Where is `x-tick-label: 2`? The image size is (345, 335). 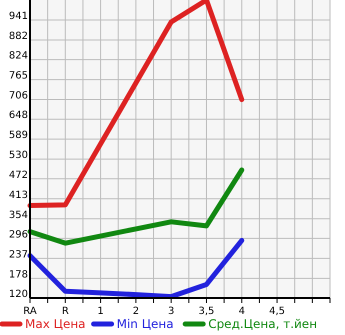
x-tick-label: 2 is located at coordinates (136, 311).